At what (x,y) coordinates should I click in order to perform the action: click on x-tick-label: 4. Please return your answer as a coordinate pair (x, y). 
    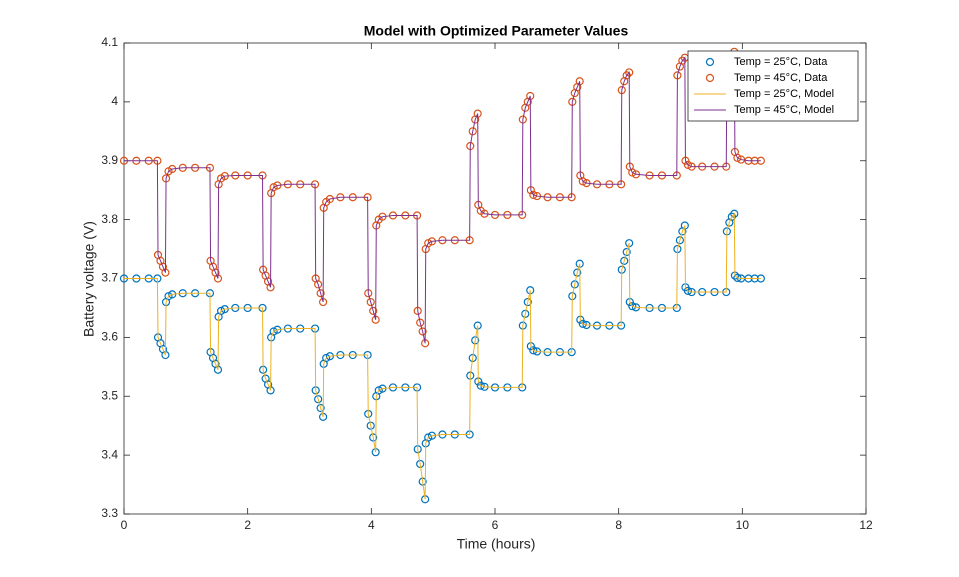
    Looking at the image, I should click on (371, 525).